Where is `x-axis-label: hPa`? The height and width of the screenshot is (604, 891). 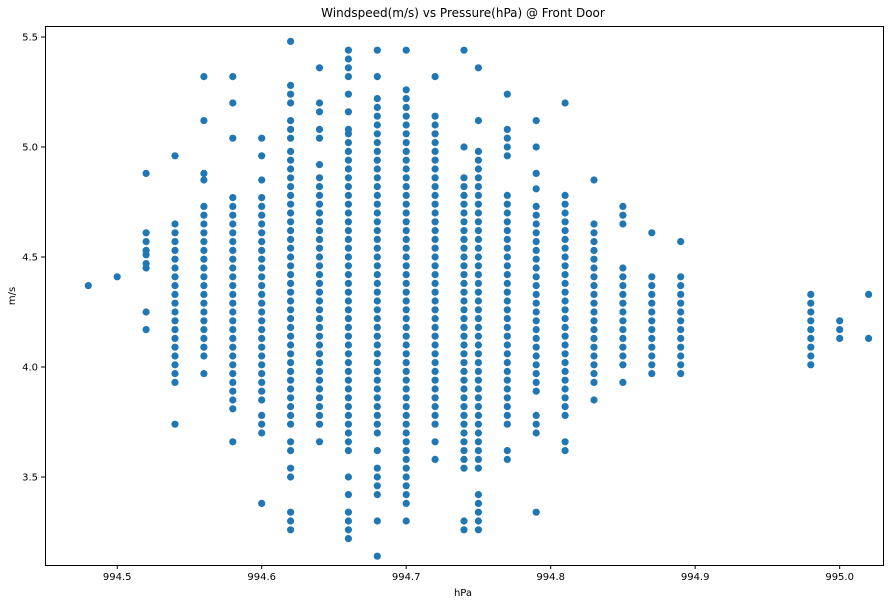 x-axis-label: hPa is located at coordinates (463, 593).